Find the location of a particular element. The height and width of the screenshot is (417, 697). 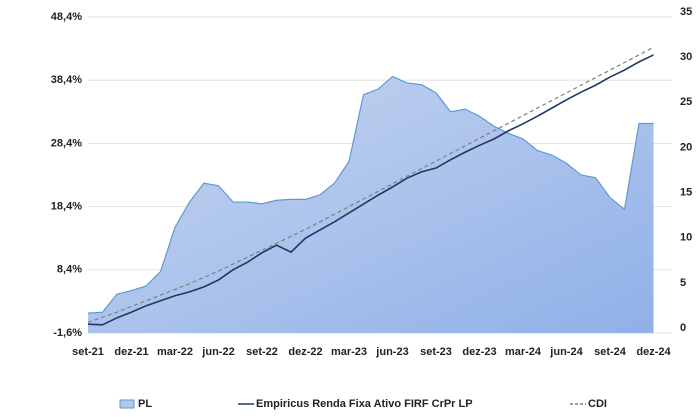

x-tick-label: set-21 is located at coordinates (88, 352).